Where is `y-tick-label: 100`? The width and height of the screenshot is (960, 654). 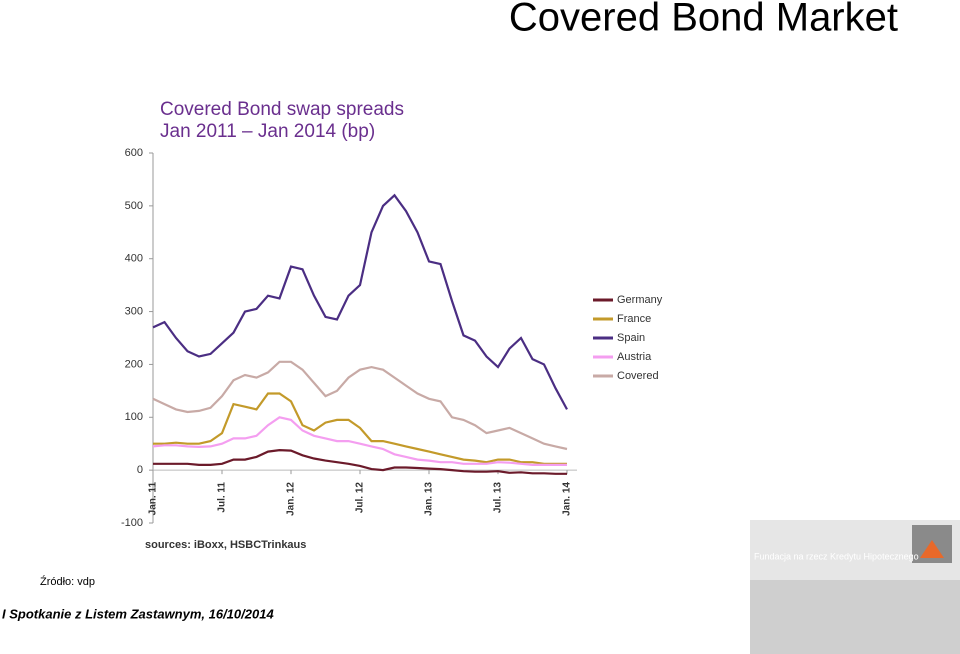 y-tick-label: 100 is located at coordinates (134, 417).